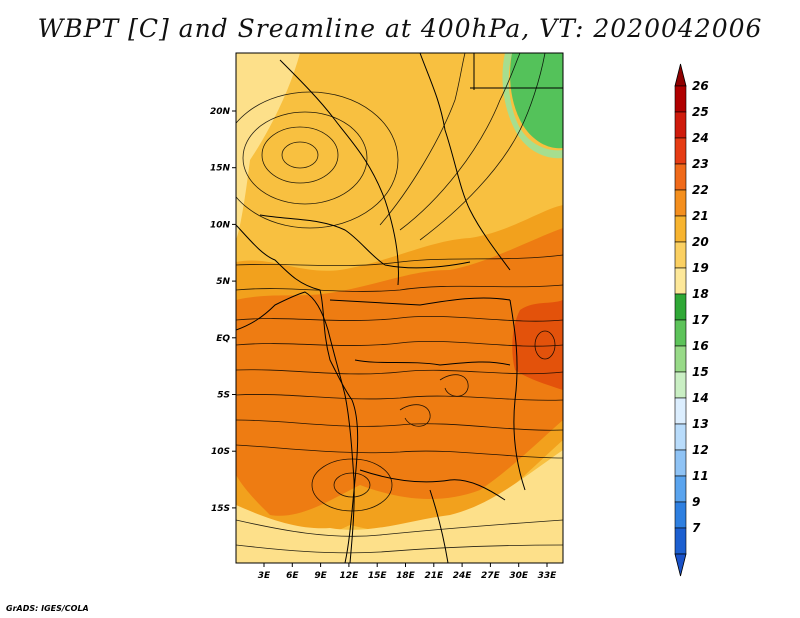 This screenshot has width=800, height=618. Describe the element at coordinates (696, 528) in the screenshot. I see `colorbar-label: 7` at that location.